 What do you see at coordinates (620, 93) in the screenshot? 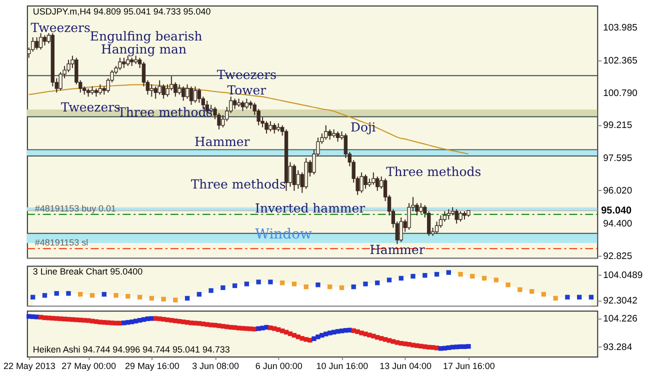
I see `y-tick-label: 100.790` at bounding box center [620, 93].